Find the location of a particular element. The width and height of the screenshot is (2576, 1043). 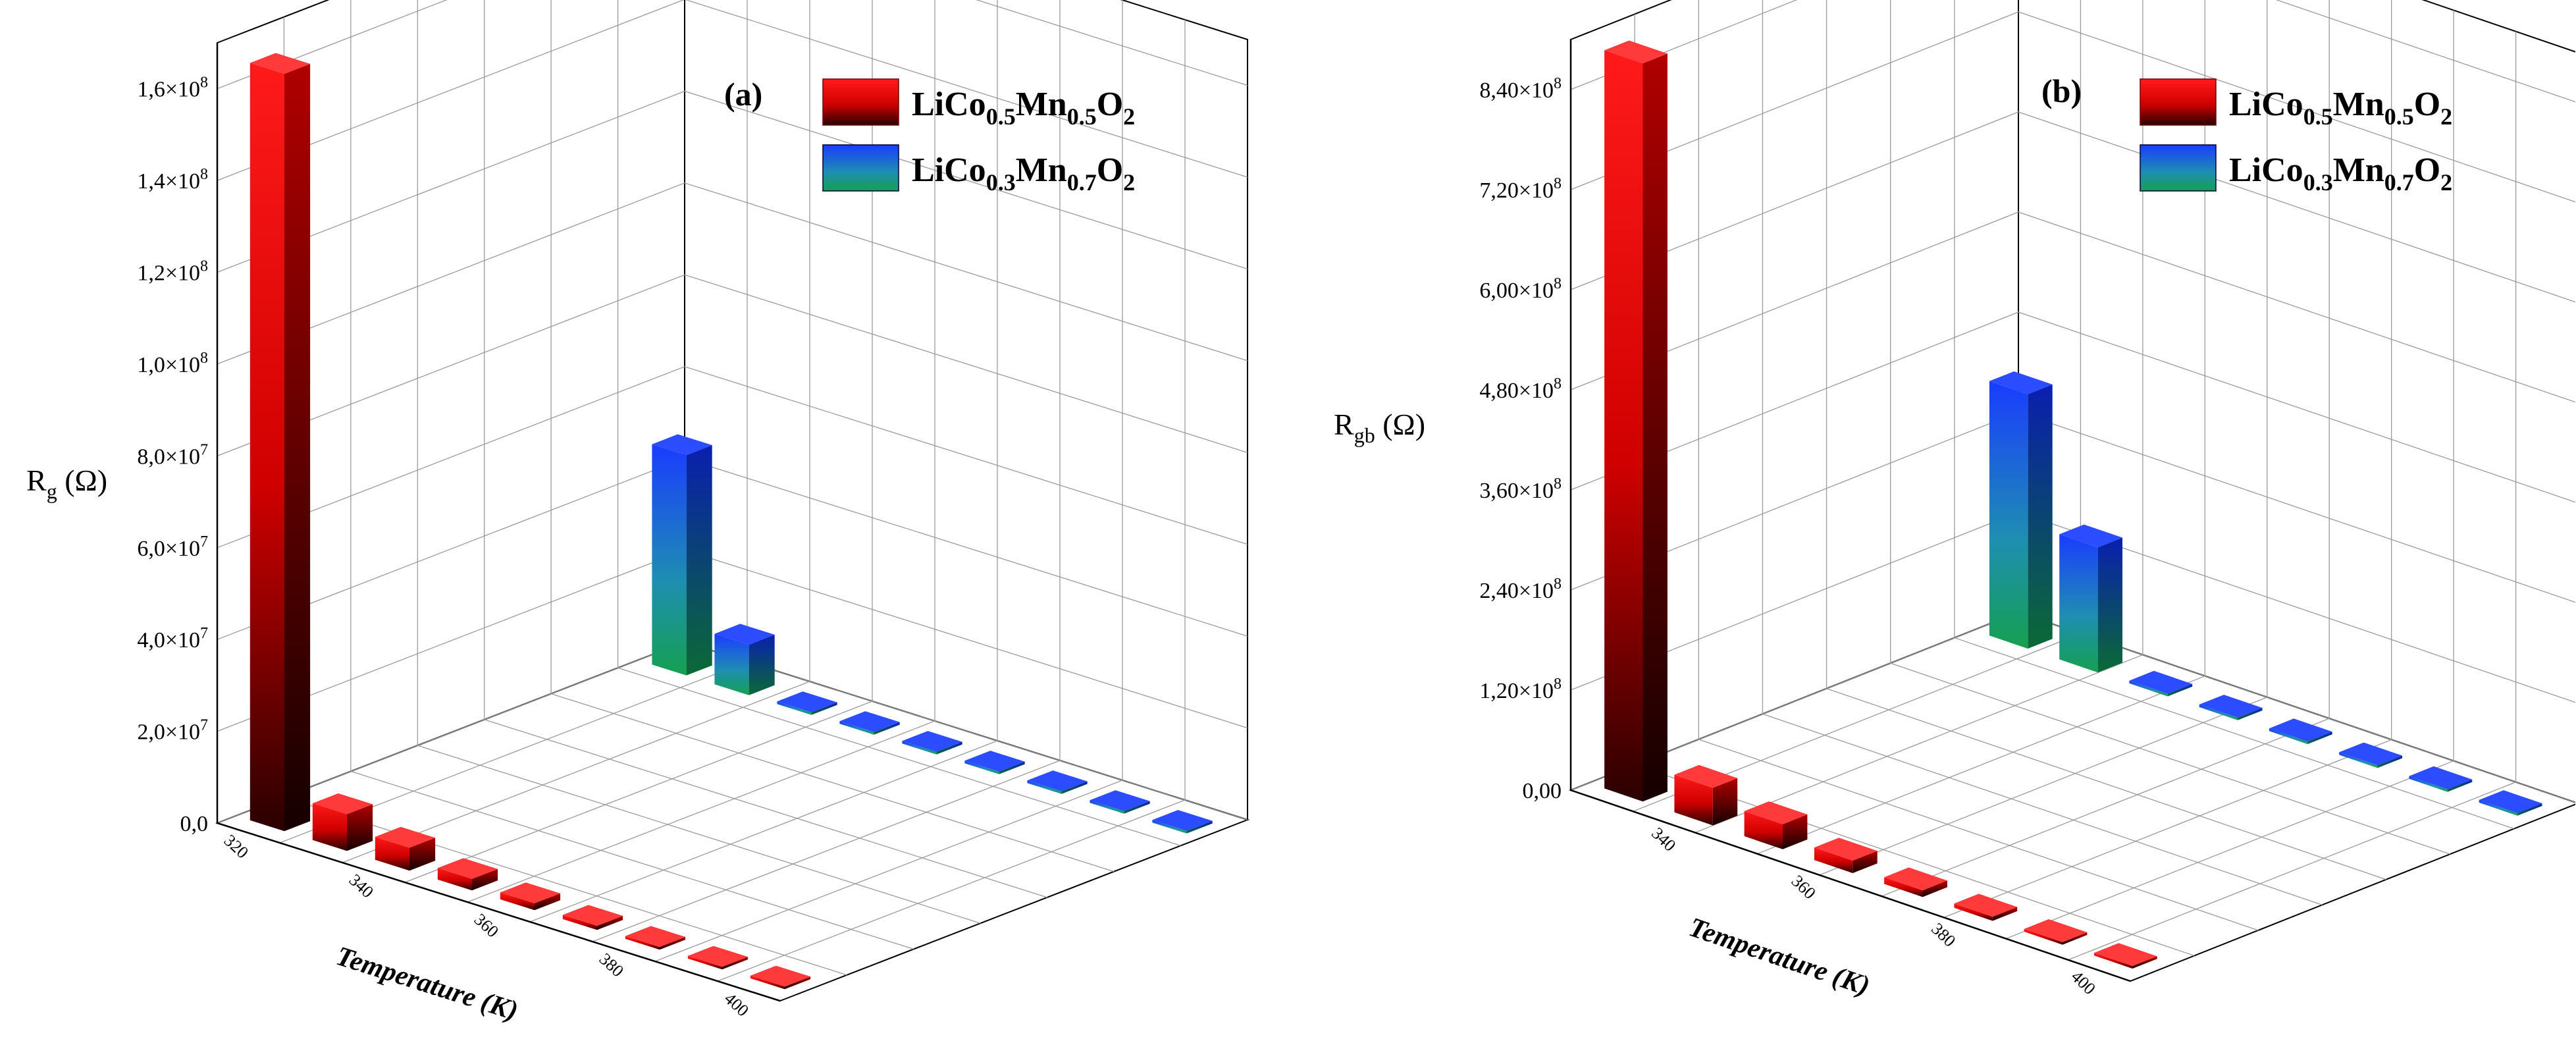

legend-label: LiCo0.5Mn0.5O2 is located at coordinates (1023, 108).